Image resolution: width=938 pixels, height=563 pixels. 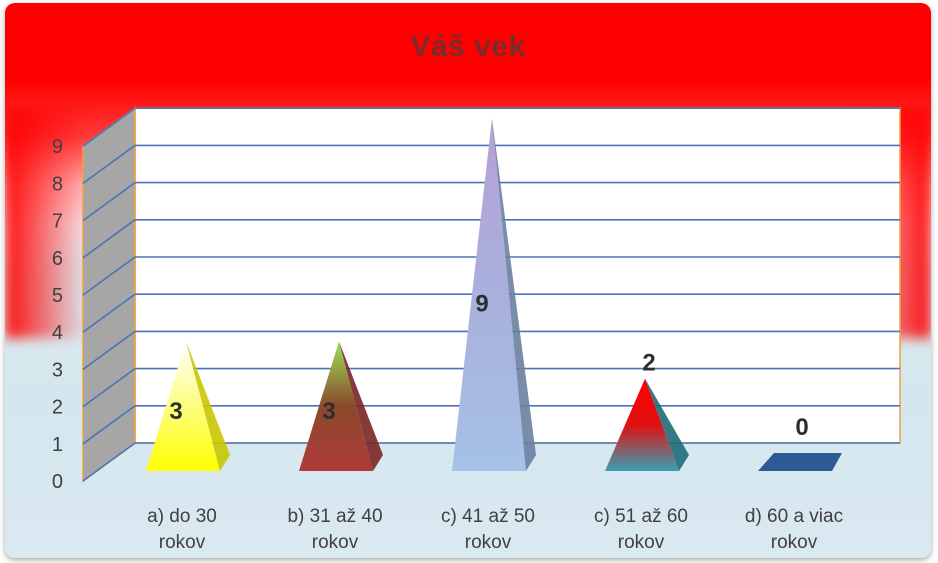 I want to click on y-tick-label: 0, so click(x=57, y=482).